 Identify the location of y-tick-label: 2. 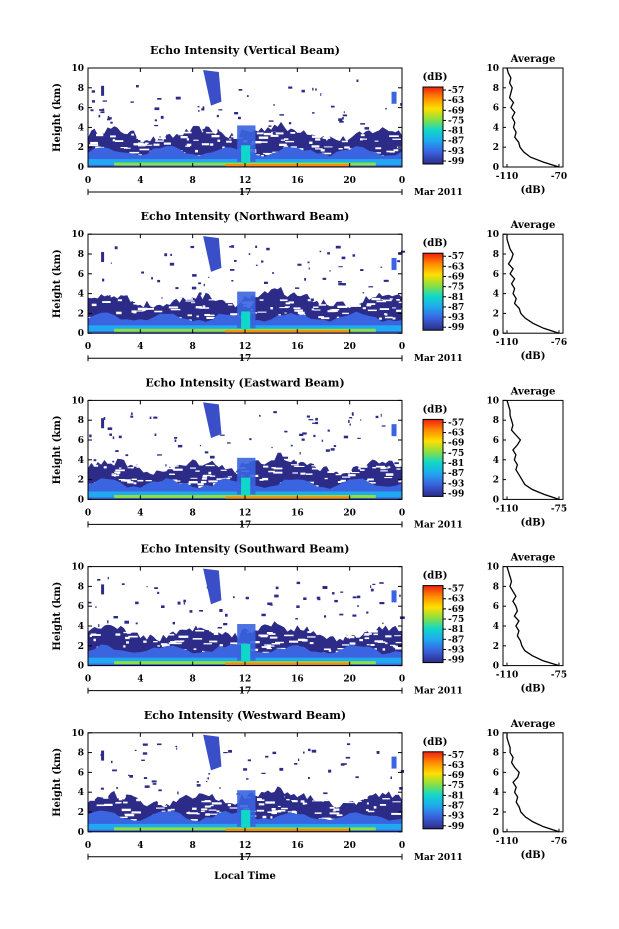
(81, 813).